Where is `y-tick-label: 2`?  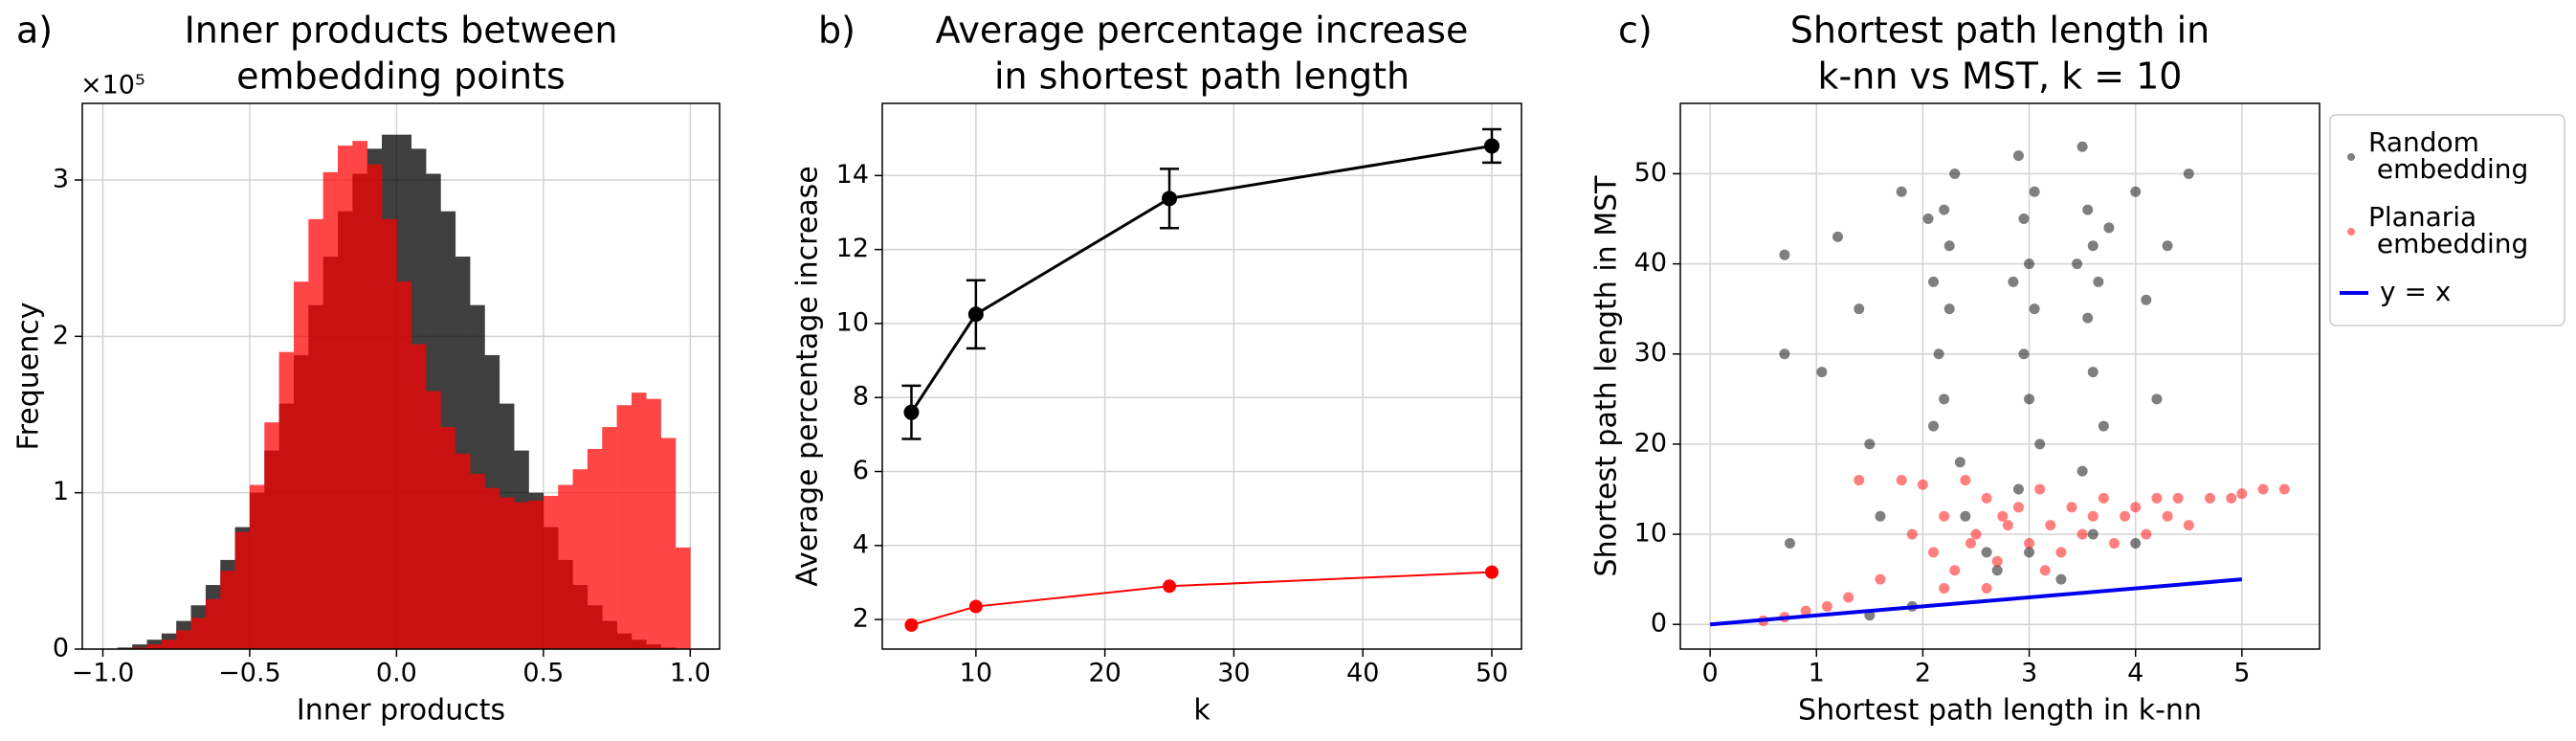
y-tick-label: 2 is located at coordinates (61, 335).